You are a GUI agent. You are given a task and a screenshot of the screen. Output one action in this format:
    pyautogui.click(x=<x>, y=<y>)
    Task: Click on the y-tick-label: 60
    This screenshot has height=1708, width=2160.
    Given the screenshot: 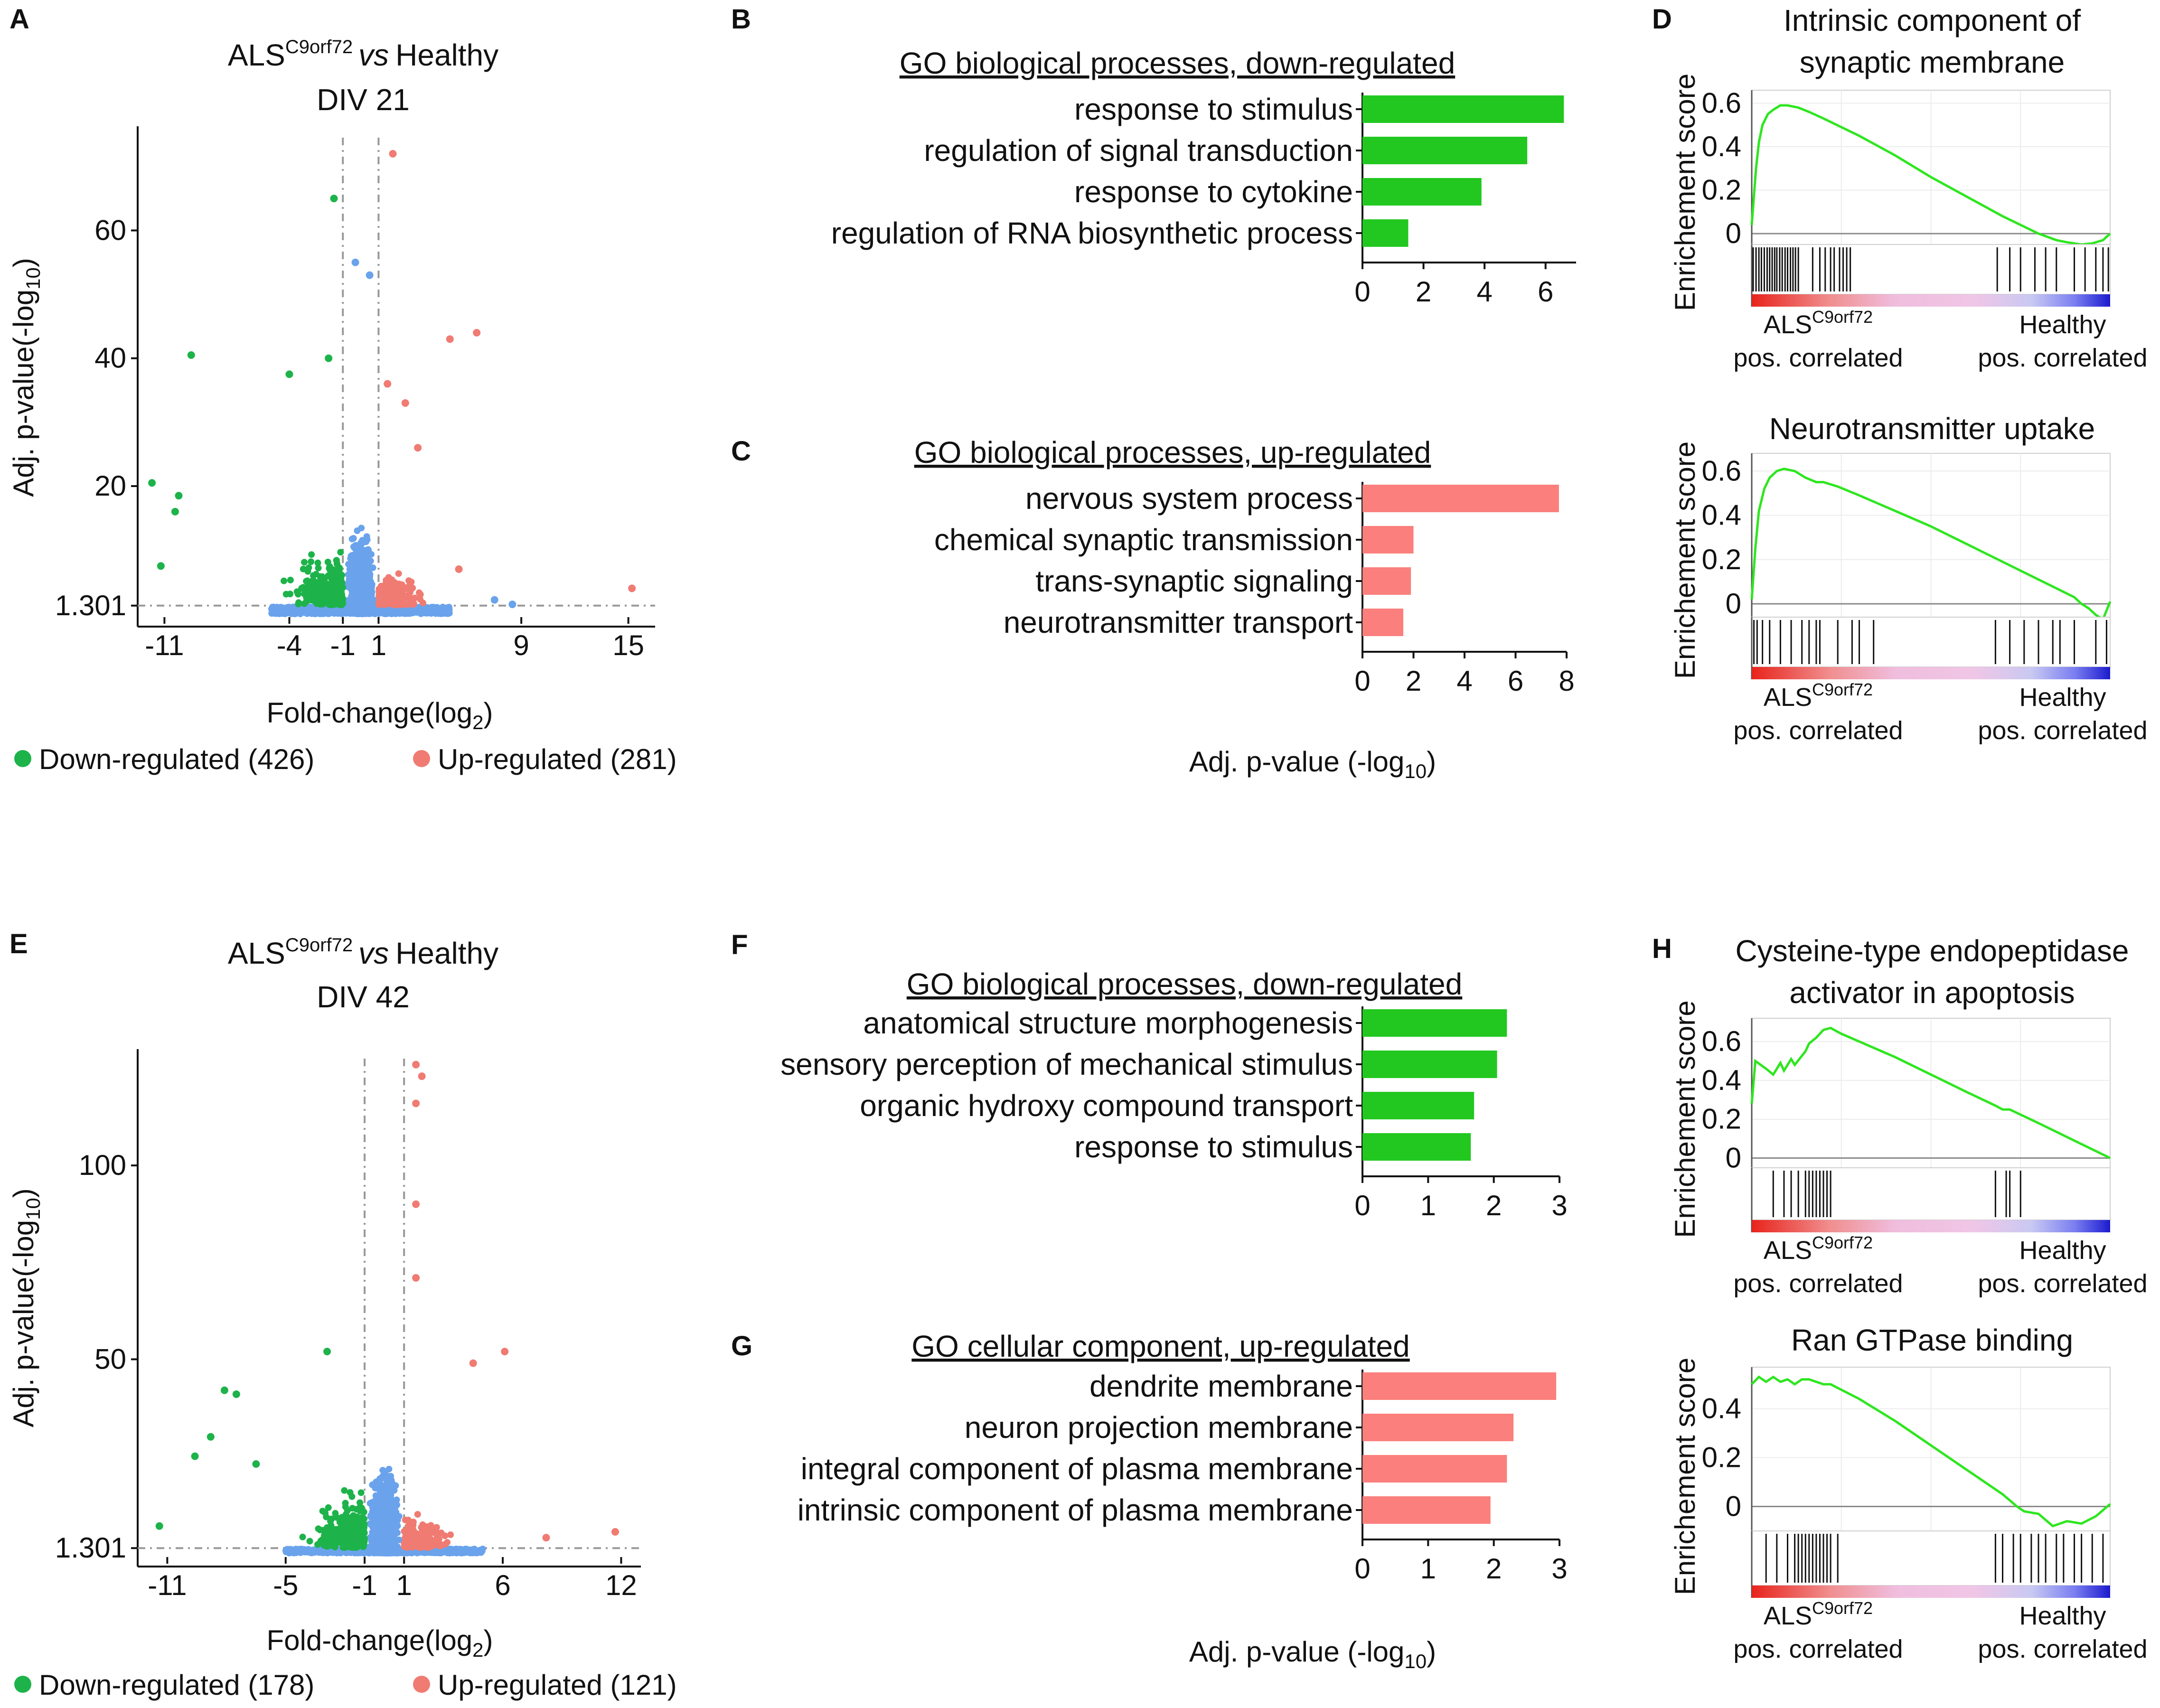 What is the action you would take?
    pyautogui.click(x=110, y=230)
    